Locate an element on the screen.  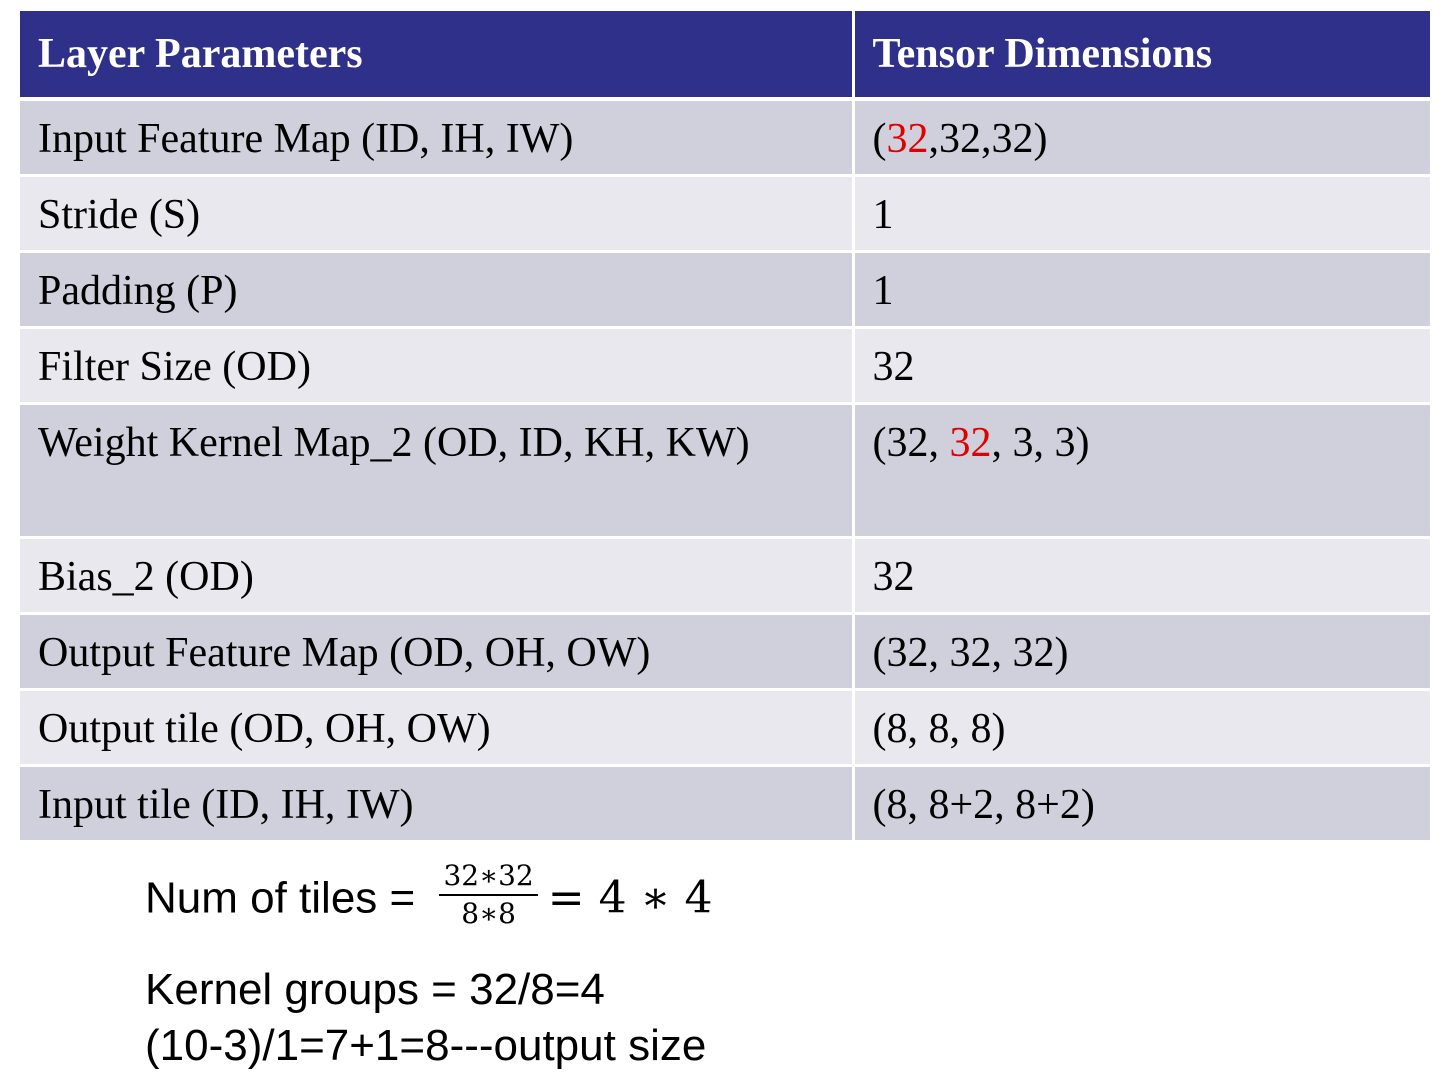
table-row: Input tile (ID, IH, IW) (8, 8+2, 8+2) is located at coordinates (725, 804).